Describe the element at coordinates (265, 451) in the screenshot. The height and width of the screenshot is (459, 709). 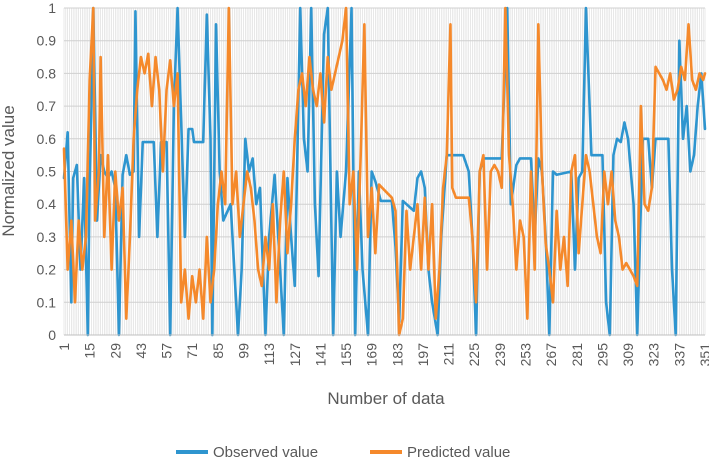
I see `legend-label-observed: Observed value` at that location.